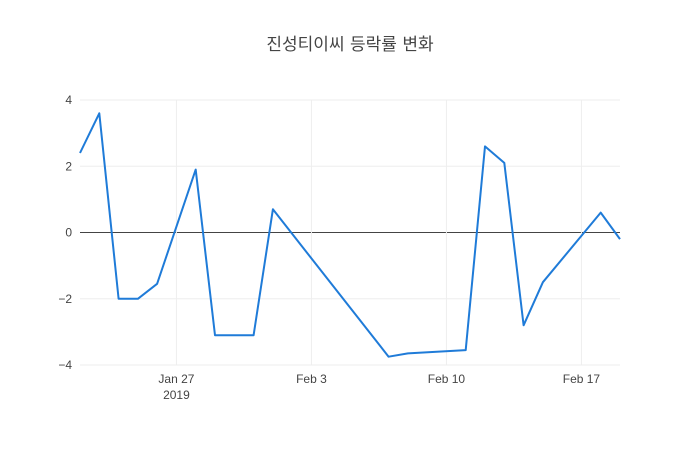 This screenshot has height=450, width=700. Describe the element at coordinates (65, 365) in the screenshot. I see `y-tick-label: −4` at that location.